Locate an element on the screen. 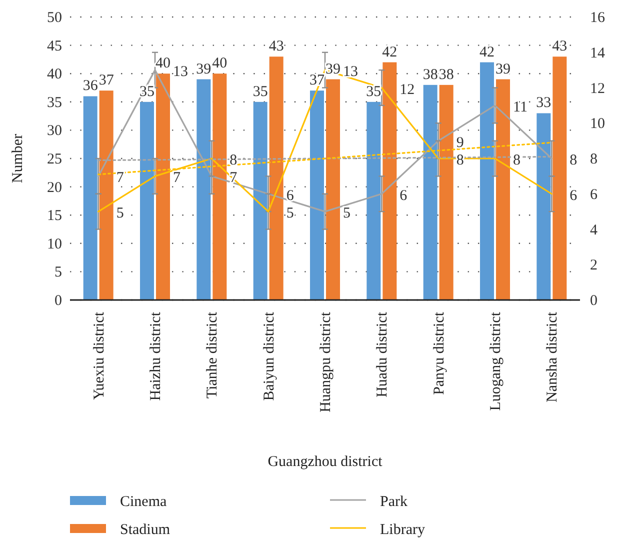 The image size is (624, 542). x-tick-label: Yuexiu district is located at coordinates (99, 355).